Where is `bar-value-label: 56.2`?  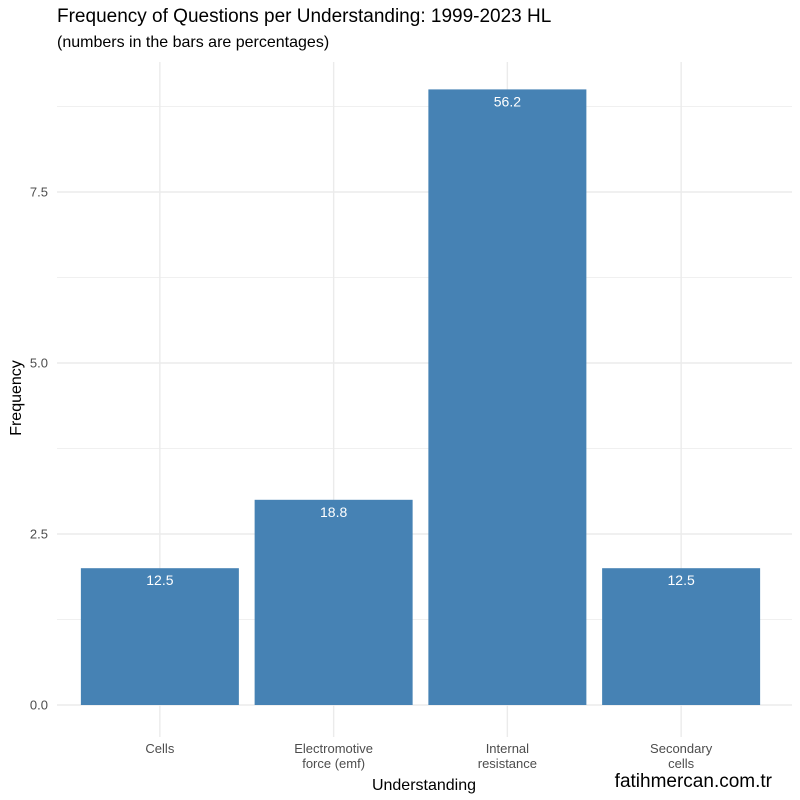
bar-value-label: 56.2 is located at coordinates (507, 101).